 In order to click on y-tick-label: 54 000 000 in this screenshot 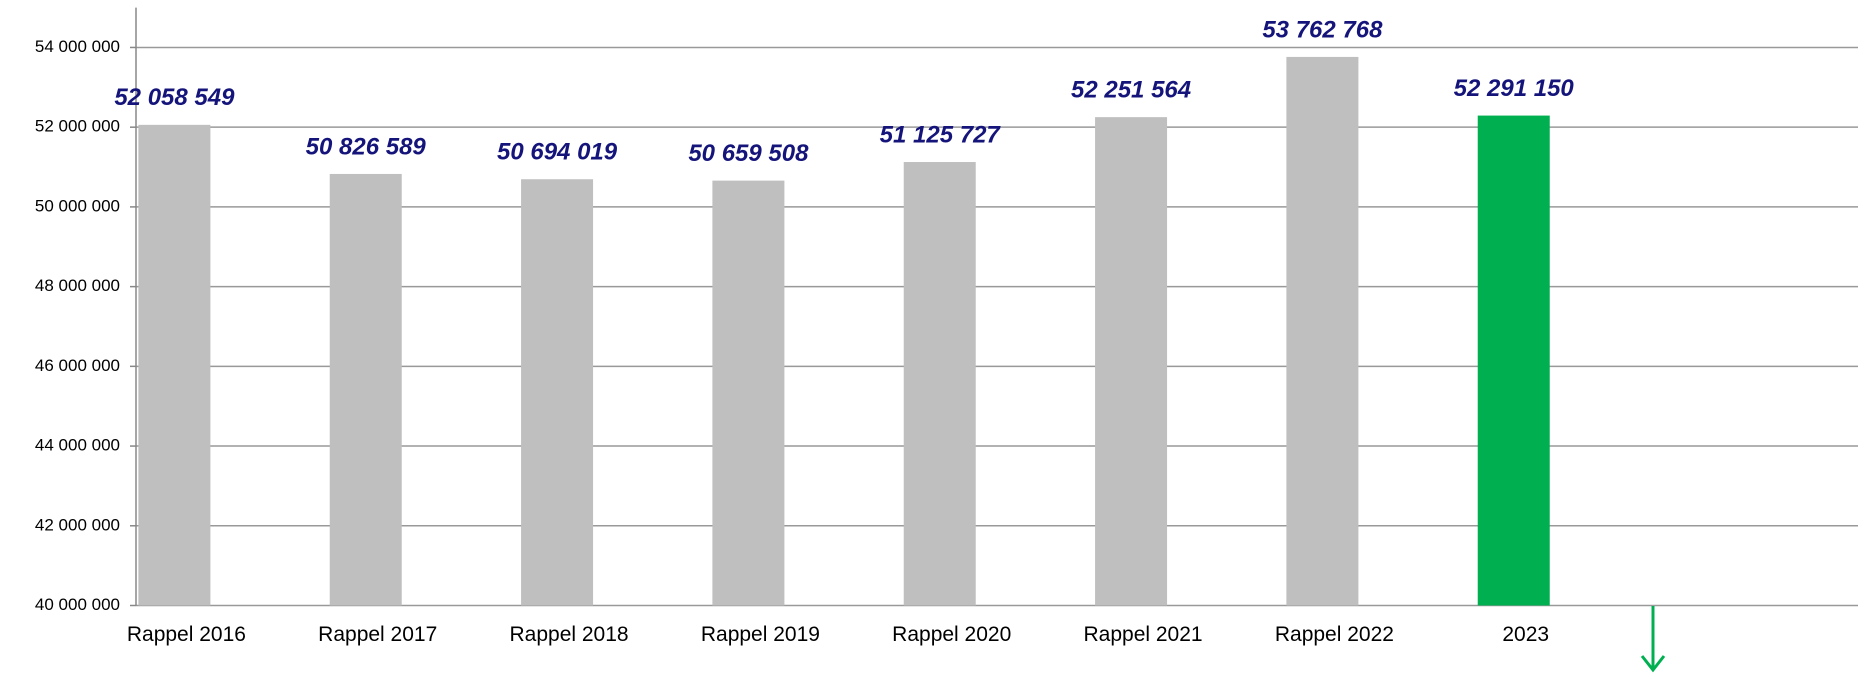, I will do `click(77, 46)`.